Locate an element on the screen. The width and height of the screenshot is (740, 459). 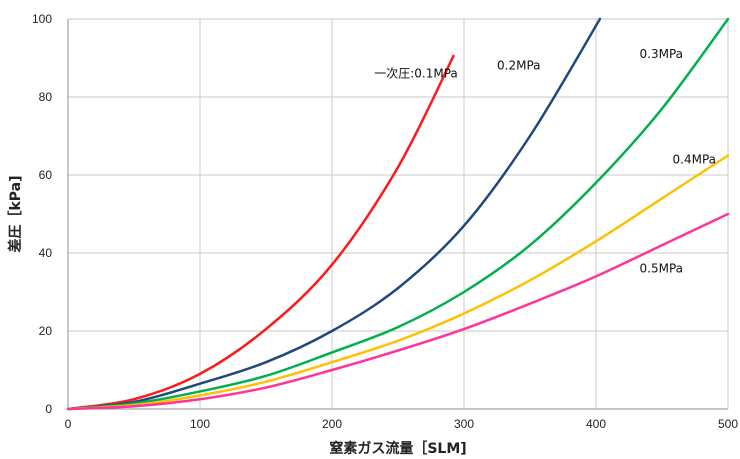
x-tick-label: 400 is located at coordinates (596, 424).